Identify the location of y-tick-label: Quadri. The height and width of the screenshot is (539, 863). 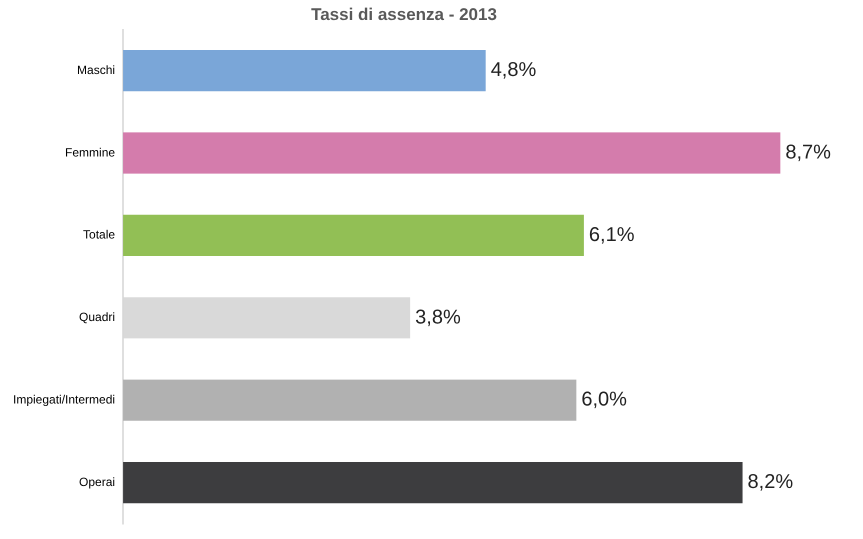
(97, 317).